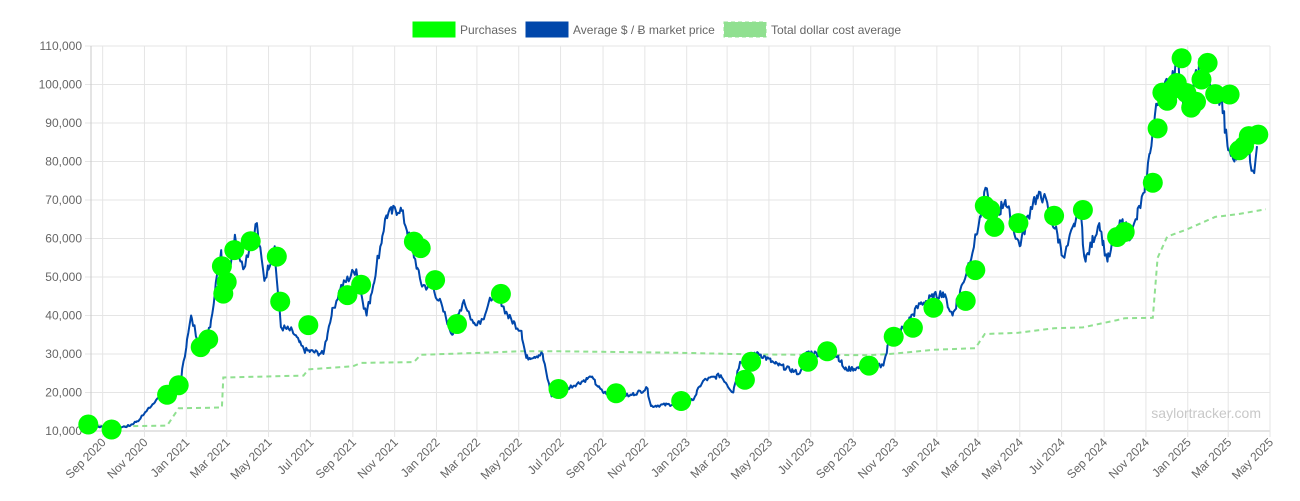 Image resolution: width=1300 pixels, height=501 pixels. Describe the element at coordinates (1002, 458) in the screenshot. I see `x-tick-label: May 2024` at that location.